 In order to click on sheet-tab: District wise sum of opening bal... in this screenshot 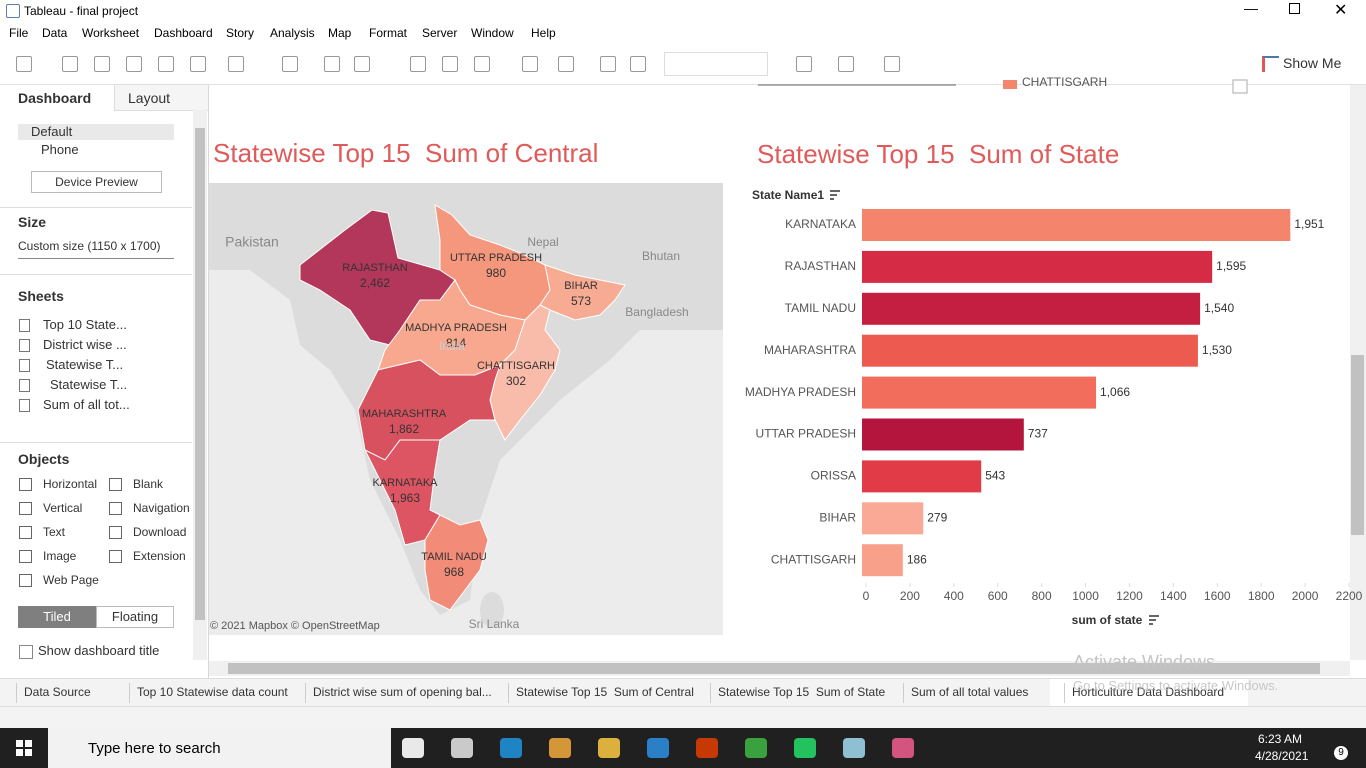, I will do `click(402, 692)`.